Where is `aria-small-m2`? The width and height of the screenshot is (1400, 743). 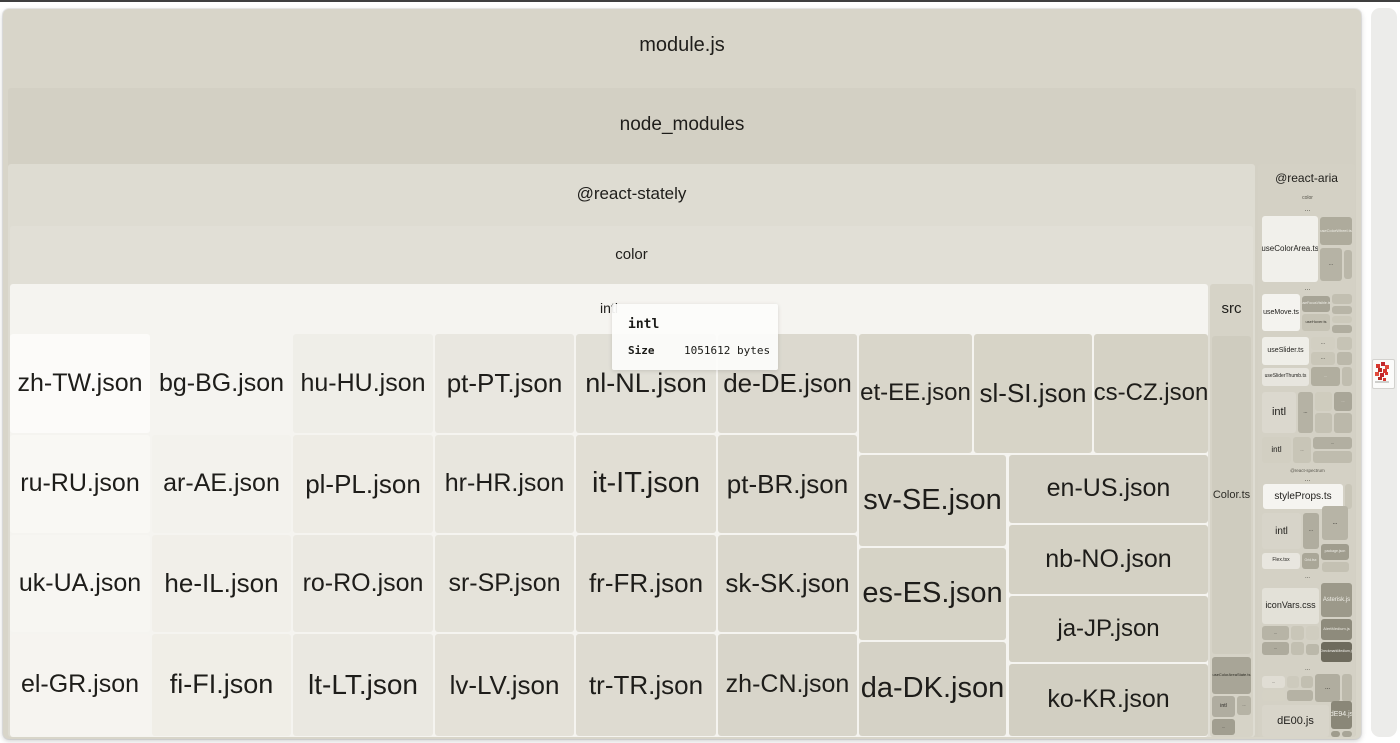
aria-small-m2 is located at coordinates (1347, 688).